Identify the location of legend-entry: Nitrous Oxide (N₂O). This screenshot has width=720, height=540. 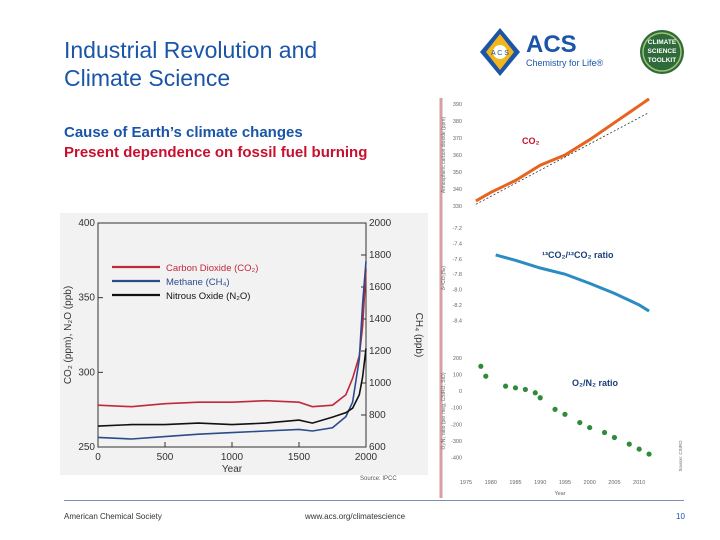
(208, 296).